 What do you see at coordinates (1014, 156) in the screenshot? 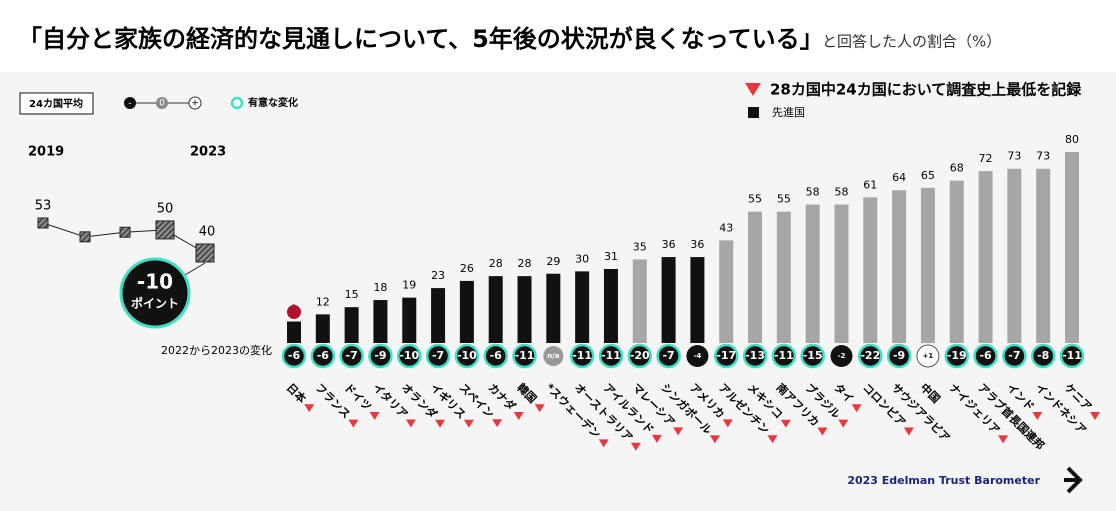
I see `value-label: 73` at bounding box center [1014, 156].